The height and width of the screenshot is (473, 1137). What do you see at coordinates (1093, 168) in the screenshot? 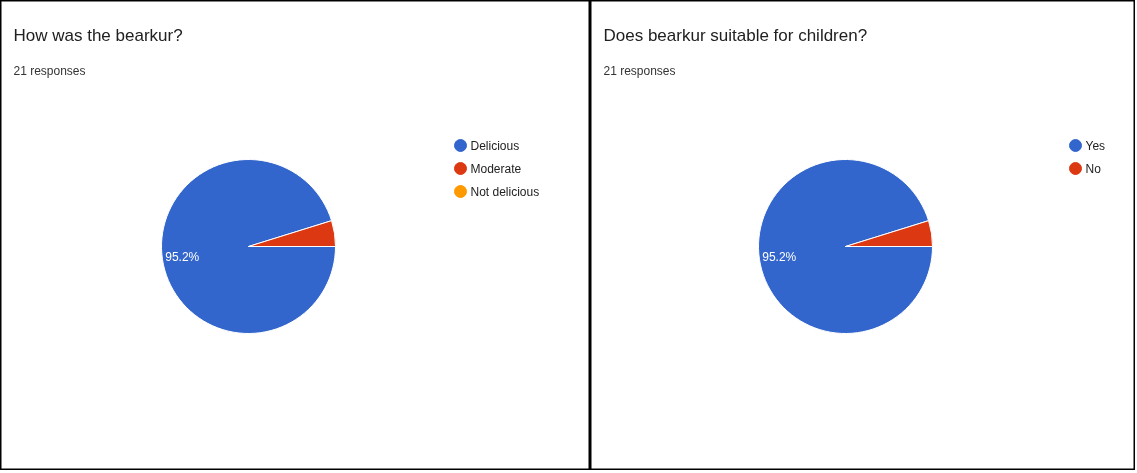
I see `legend-label: No` at bounding box center [1093, 168].